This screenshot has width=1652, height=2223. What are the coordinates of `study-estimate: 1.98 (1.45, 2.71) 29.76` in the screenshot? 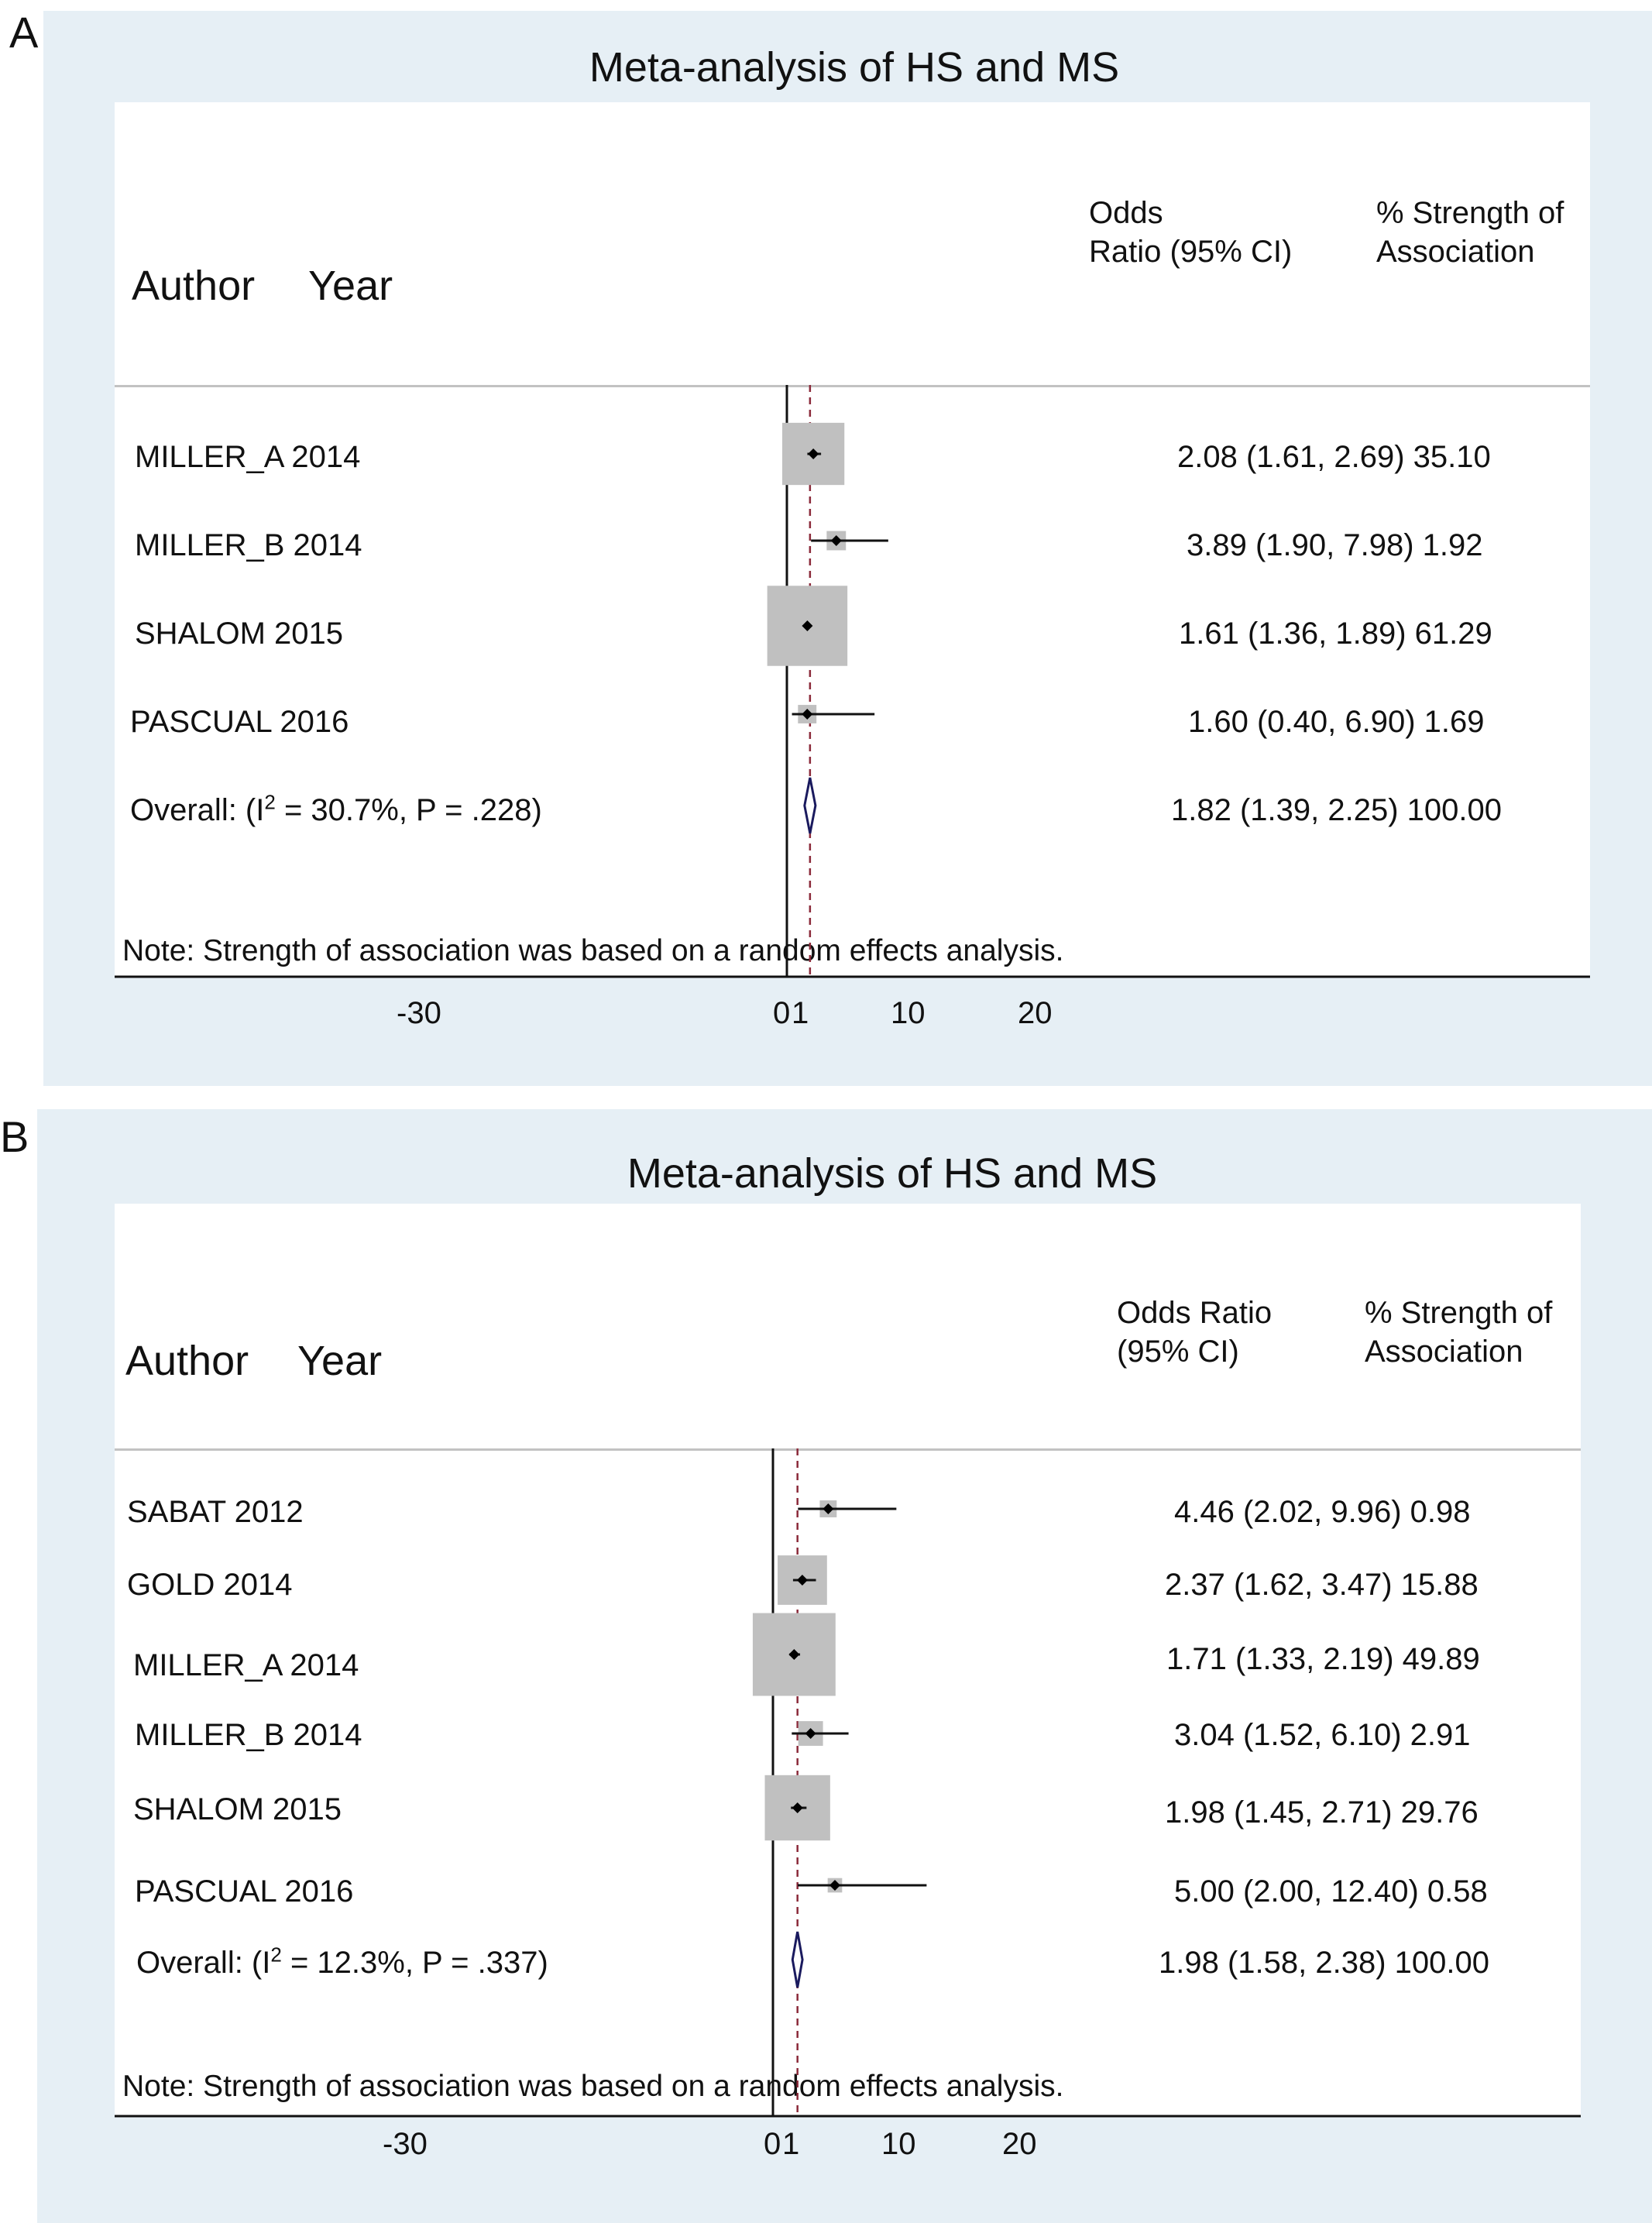 It's located at (1322, 1813).